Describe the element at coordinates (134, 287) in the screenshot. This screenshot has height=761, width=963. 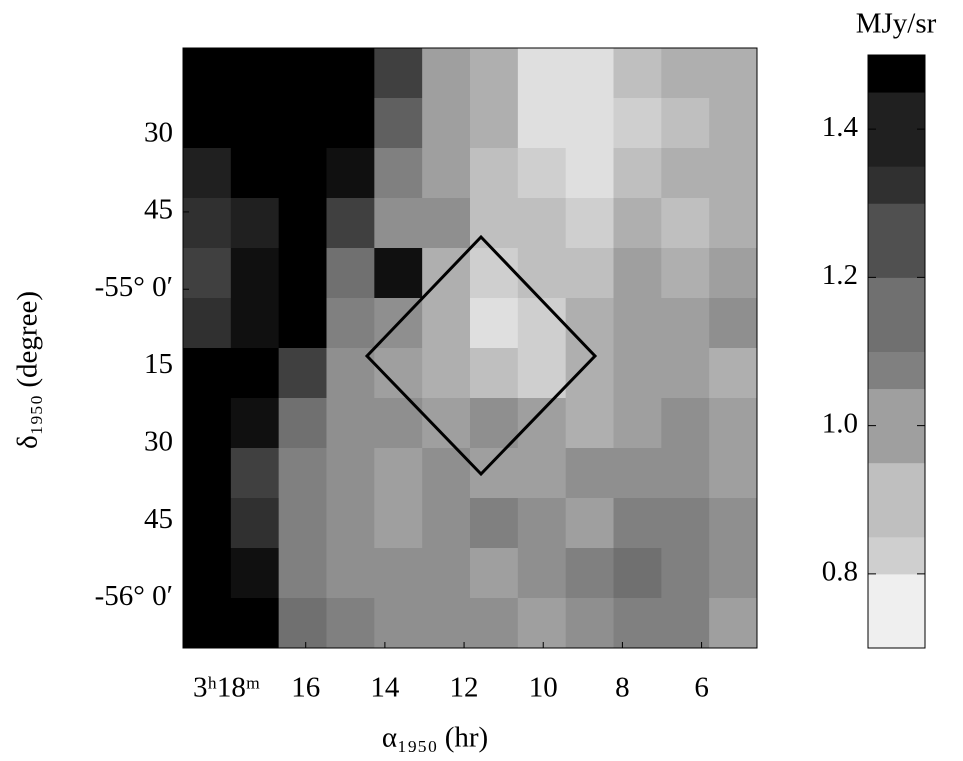
I see `y-tick-label: -55° 0′` at that location.